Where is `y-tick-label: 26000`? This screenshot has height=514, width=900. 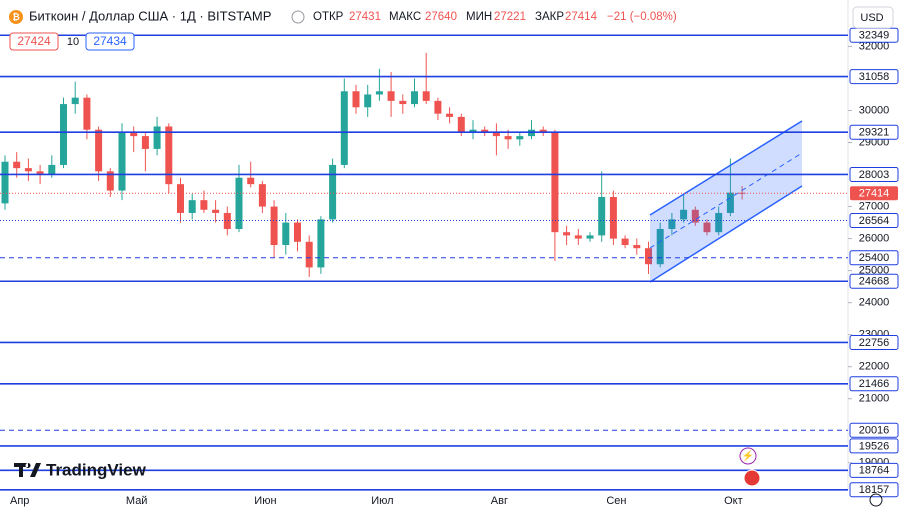 y-tick-label: 26000 is located at coordinates (874, 238).